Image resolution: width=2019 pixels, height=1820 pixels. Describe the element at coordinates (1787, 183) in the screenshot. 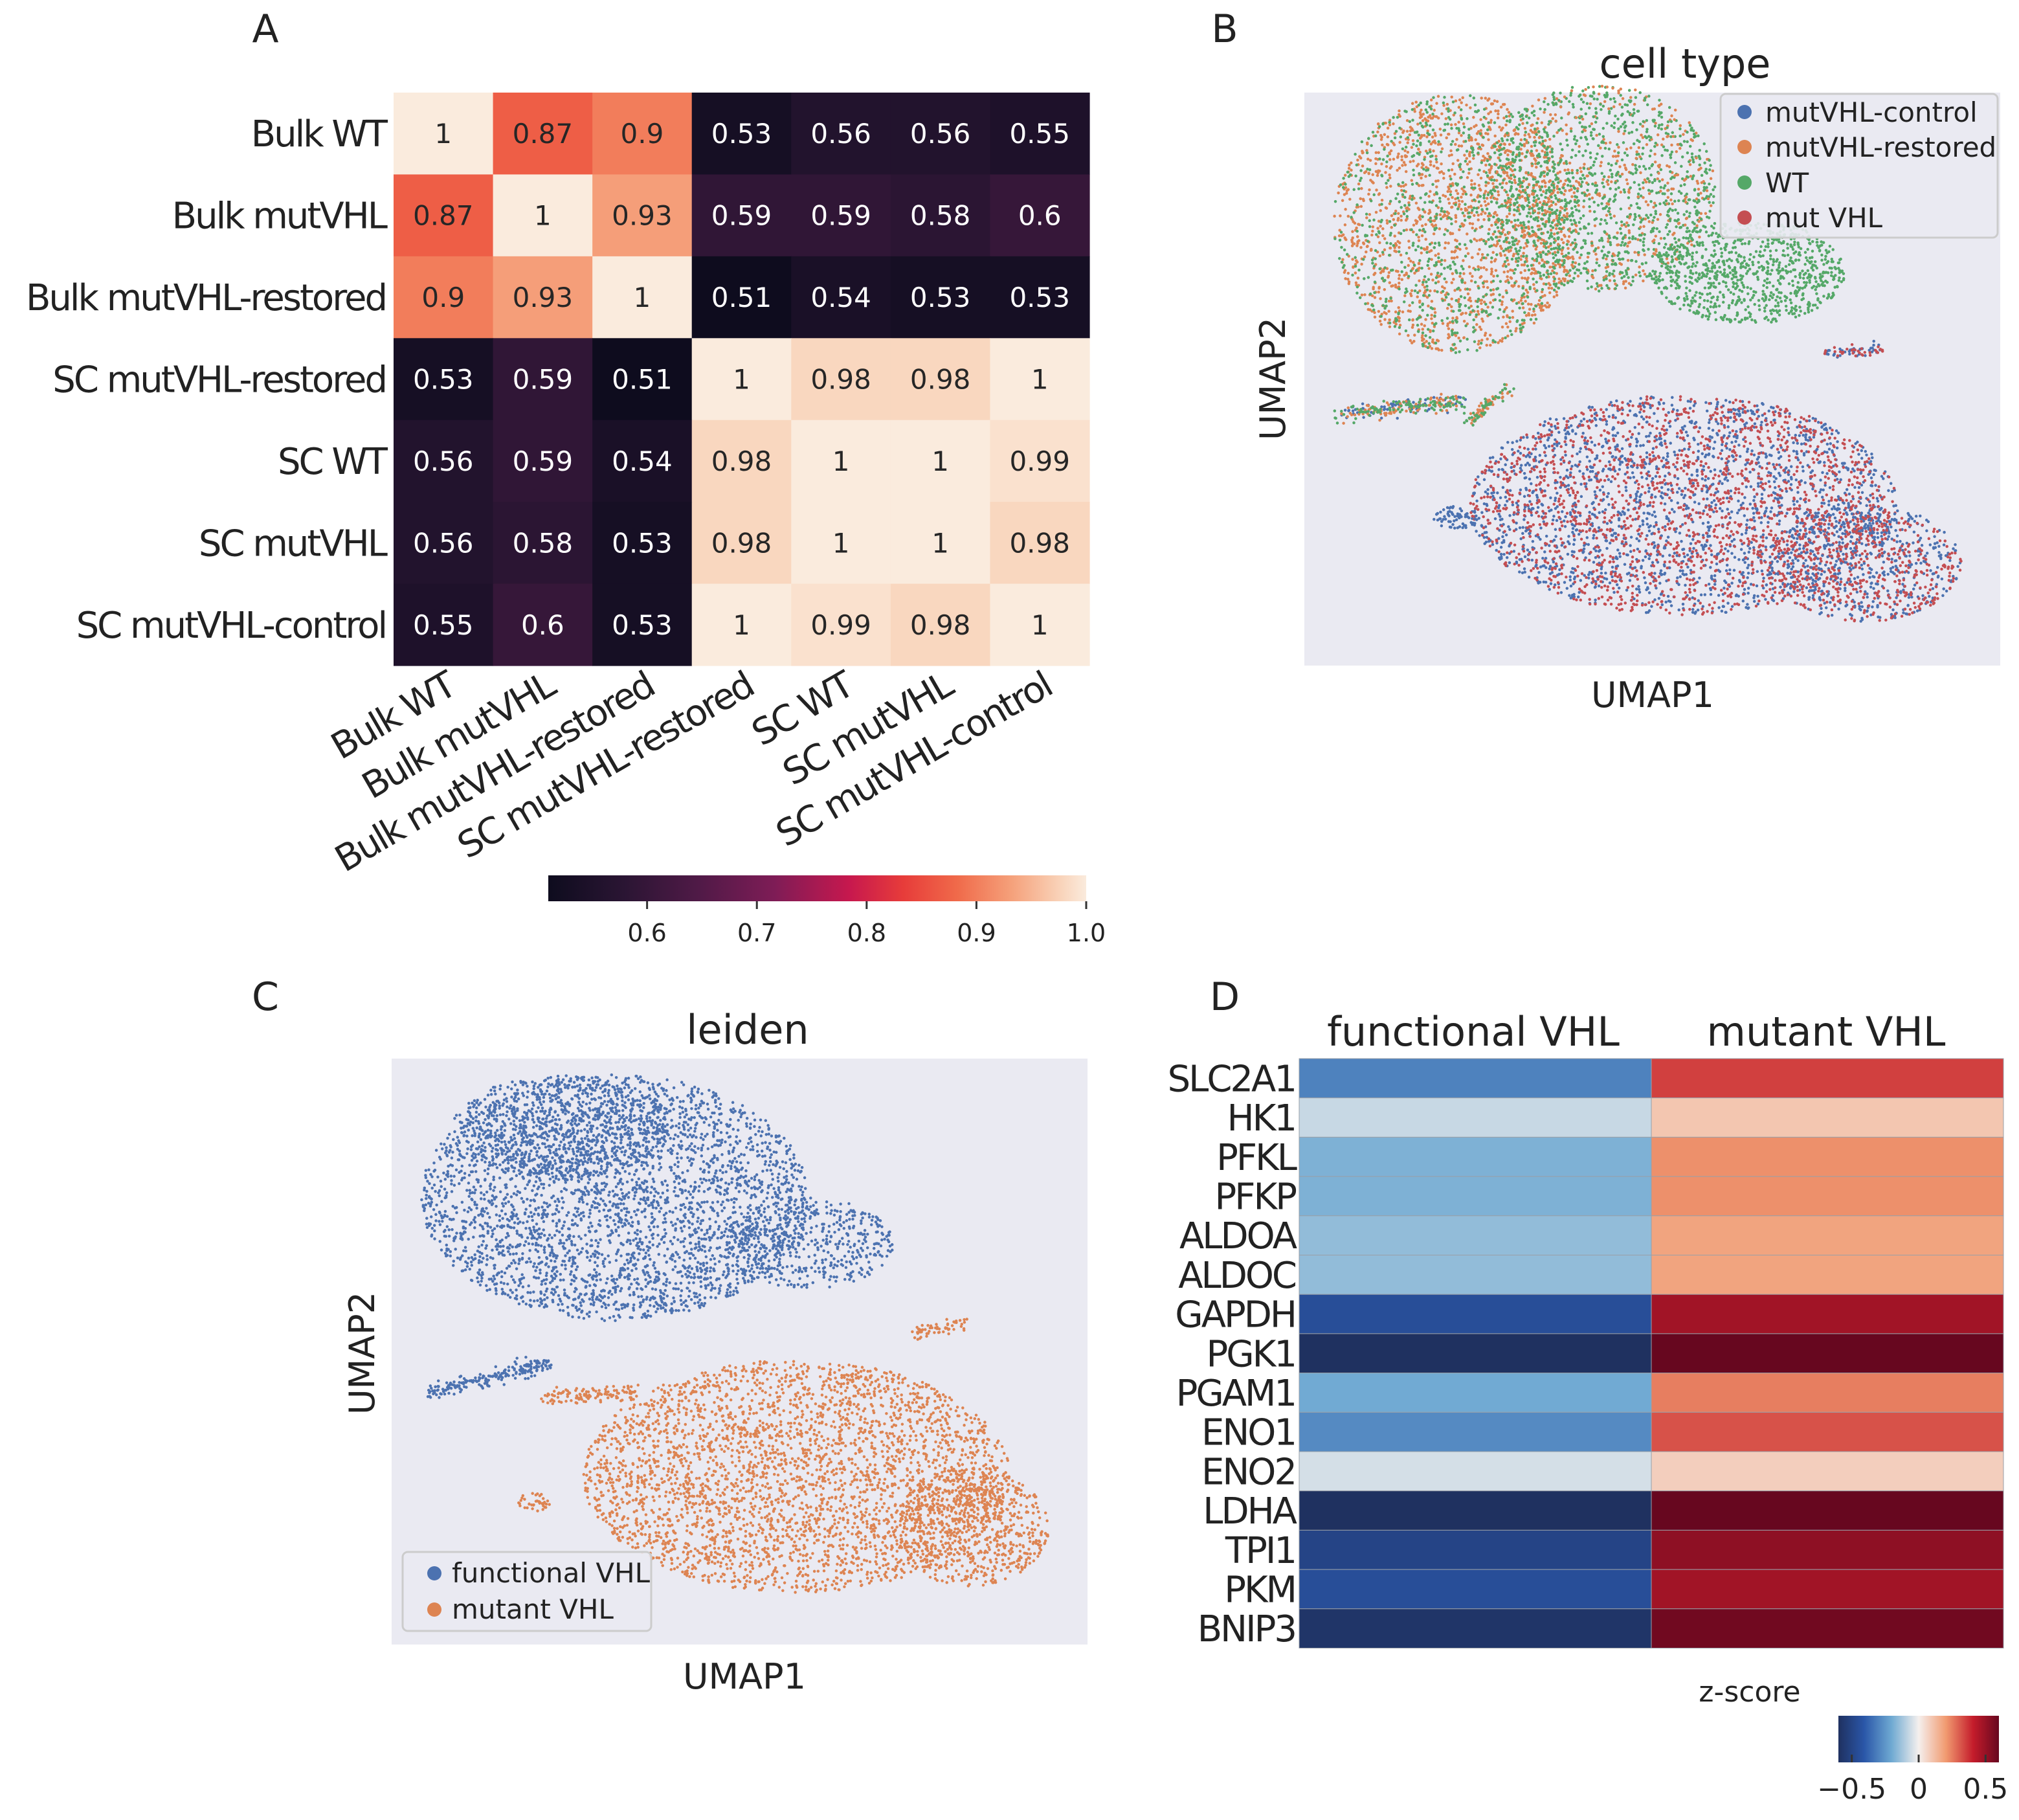

I see `b-legend-label-wt: WT` at that location.